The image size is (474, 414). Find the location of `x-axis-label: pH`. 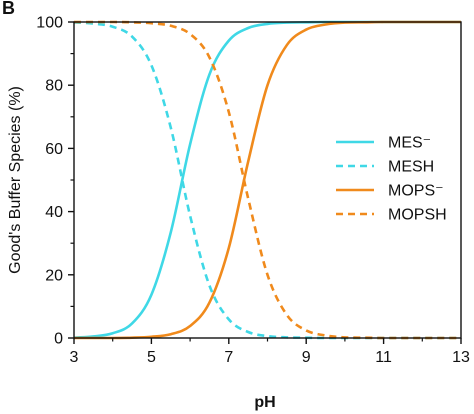

x-axis-label: pH is located at coordinates (264, 402).